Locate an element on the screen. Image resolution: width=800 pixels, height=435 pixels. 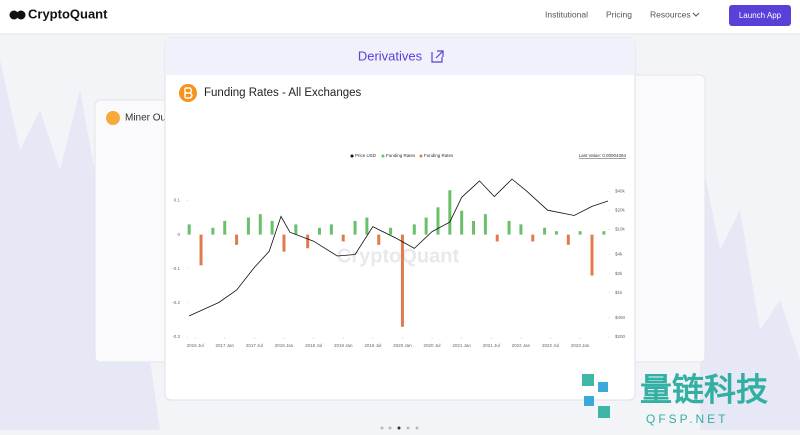
x-tick-label: 2020 Jul is located at coordinates (432, 345).